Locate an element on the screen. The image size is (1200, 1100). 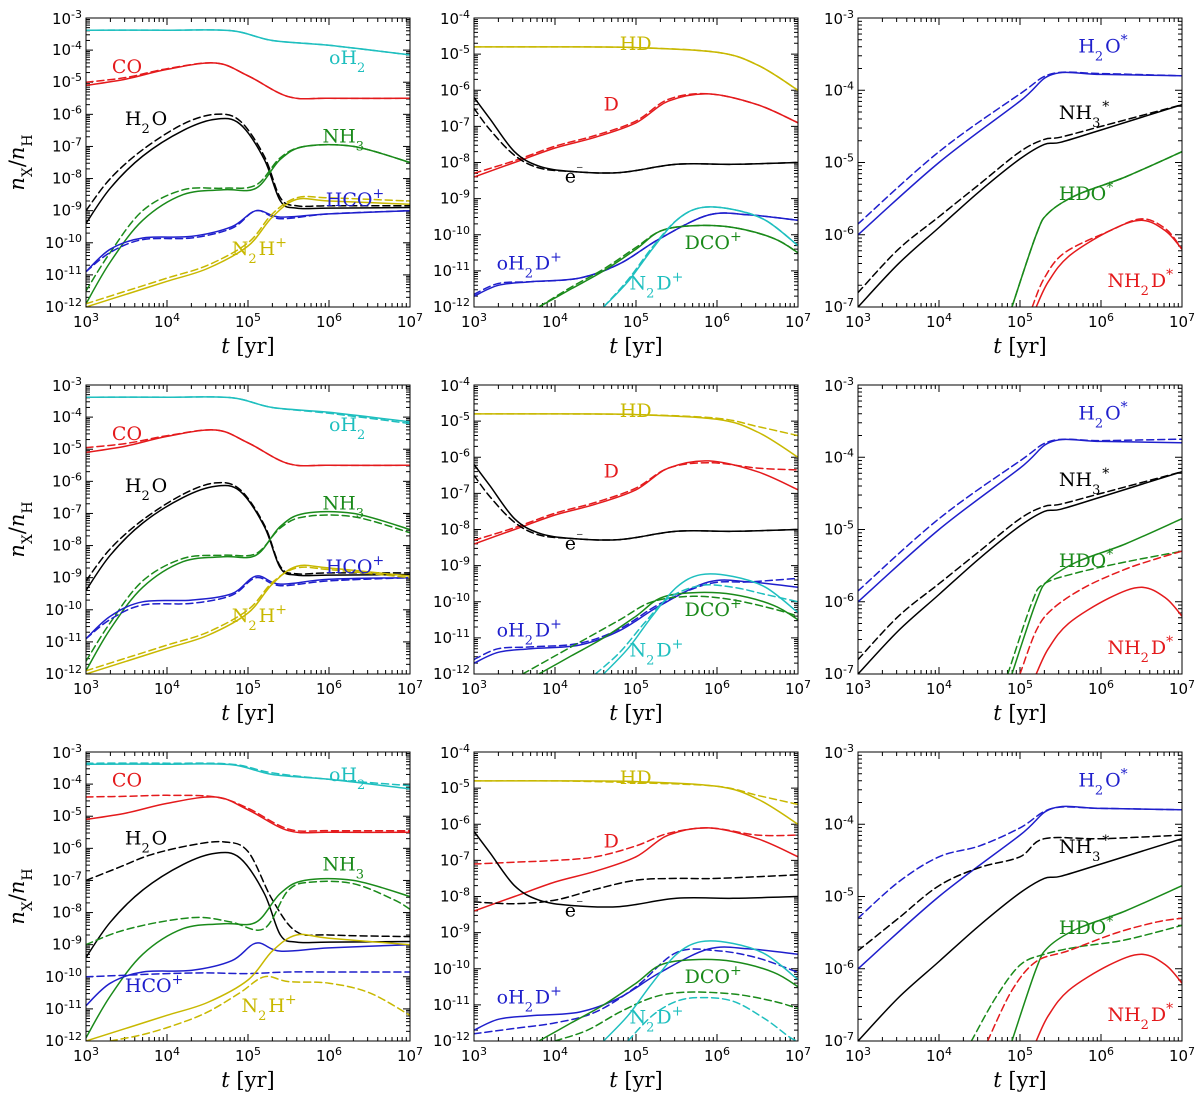
label-nh2d: NH2 D* is located at coordinates (1140, 1017).